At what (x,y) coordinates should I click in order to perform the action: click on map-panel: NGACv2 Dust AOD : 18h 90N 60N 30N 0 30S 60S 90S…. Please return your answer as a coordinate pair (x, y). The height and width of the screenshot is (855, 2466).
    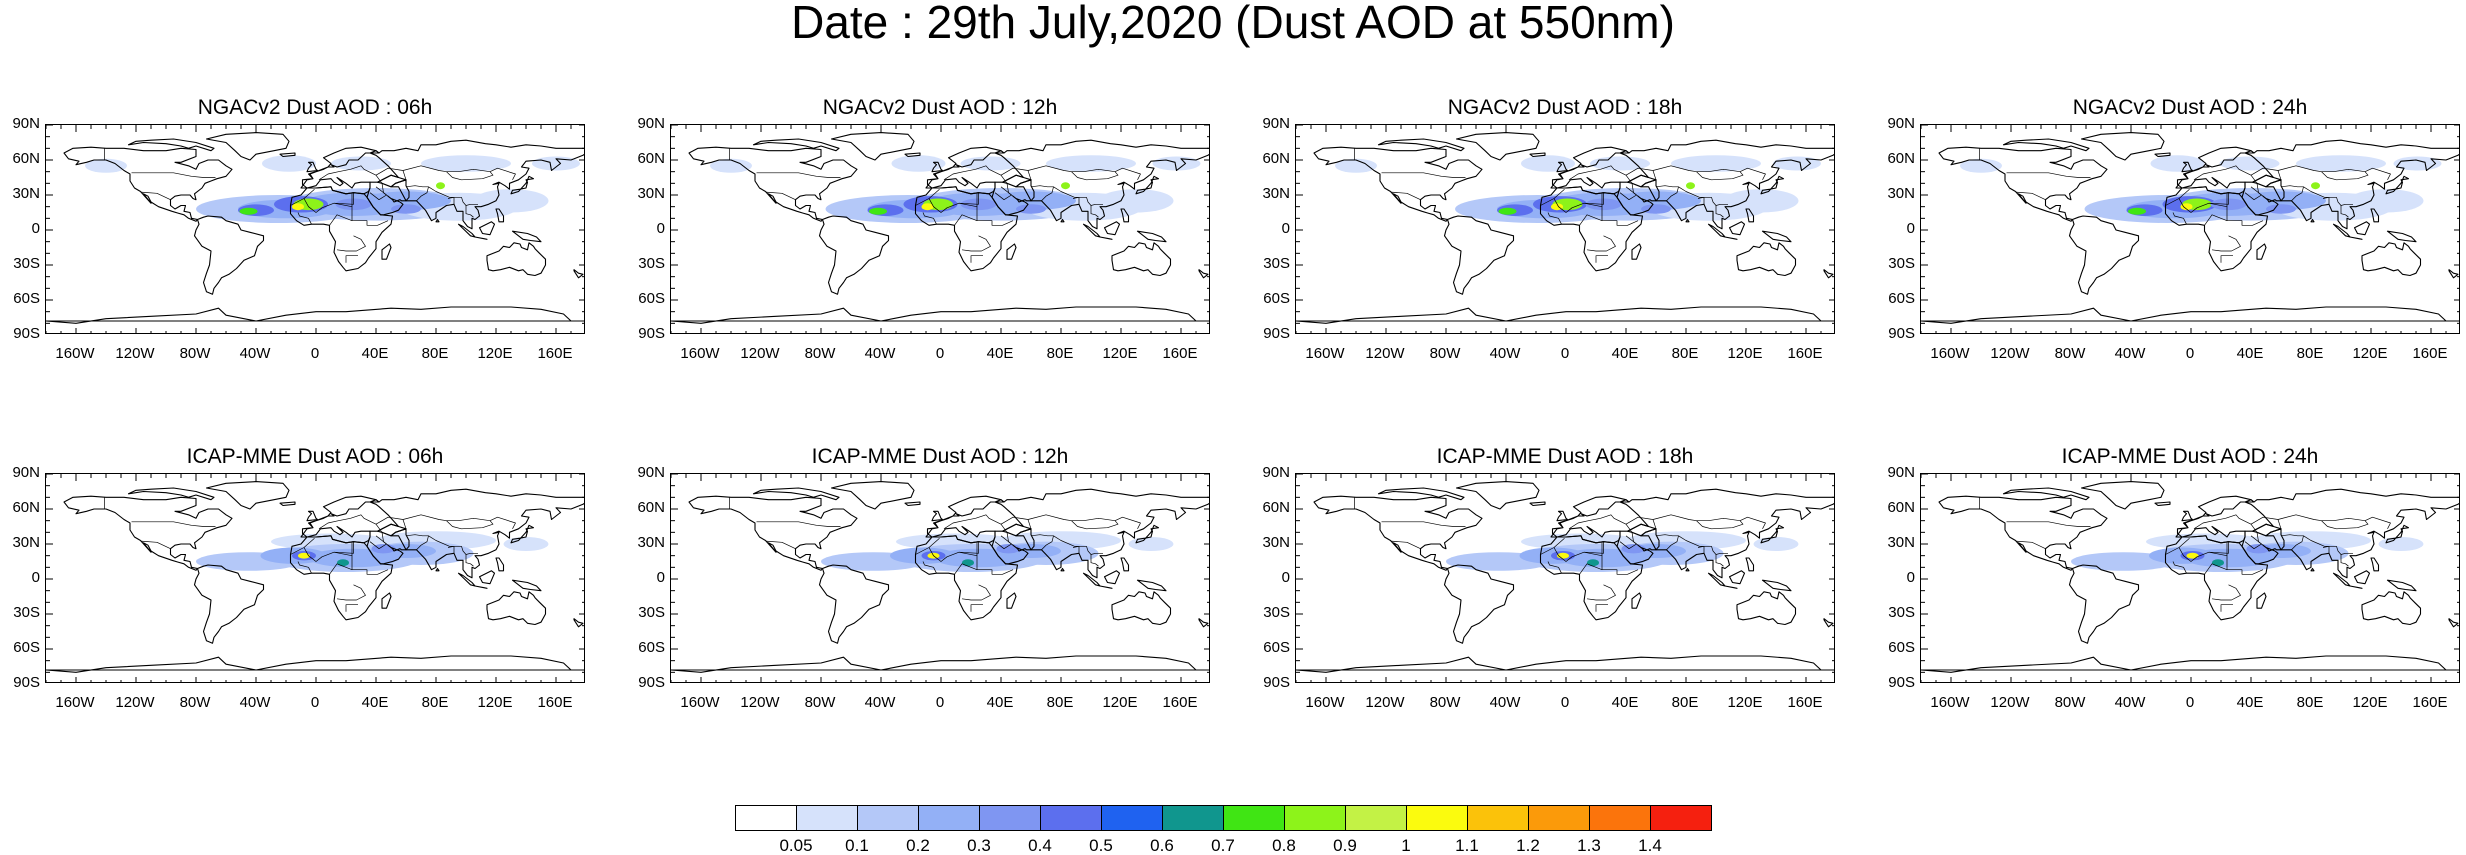
    Looking at the image, I should click on (1548, 229).